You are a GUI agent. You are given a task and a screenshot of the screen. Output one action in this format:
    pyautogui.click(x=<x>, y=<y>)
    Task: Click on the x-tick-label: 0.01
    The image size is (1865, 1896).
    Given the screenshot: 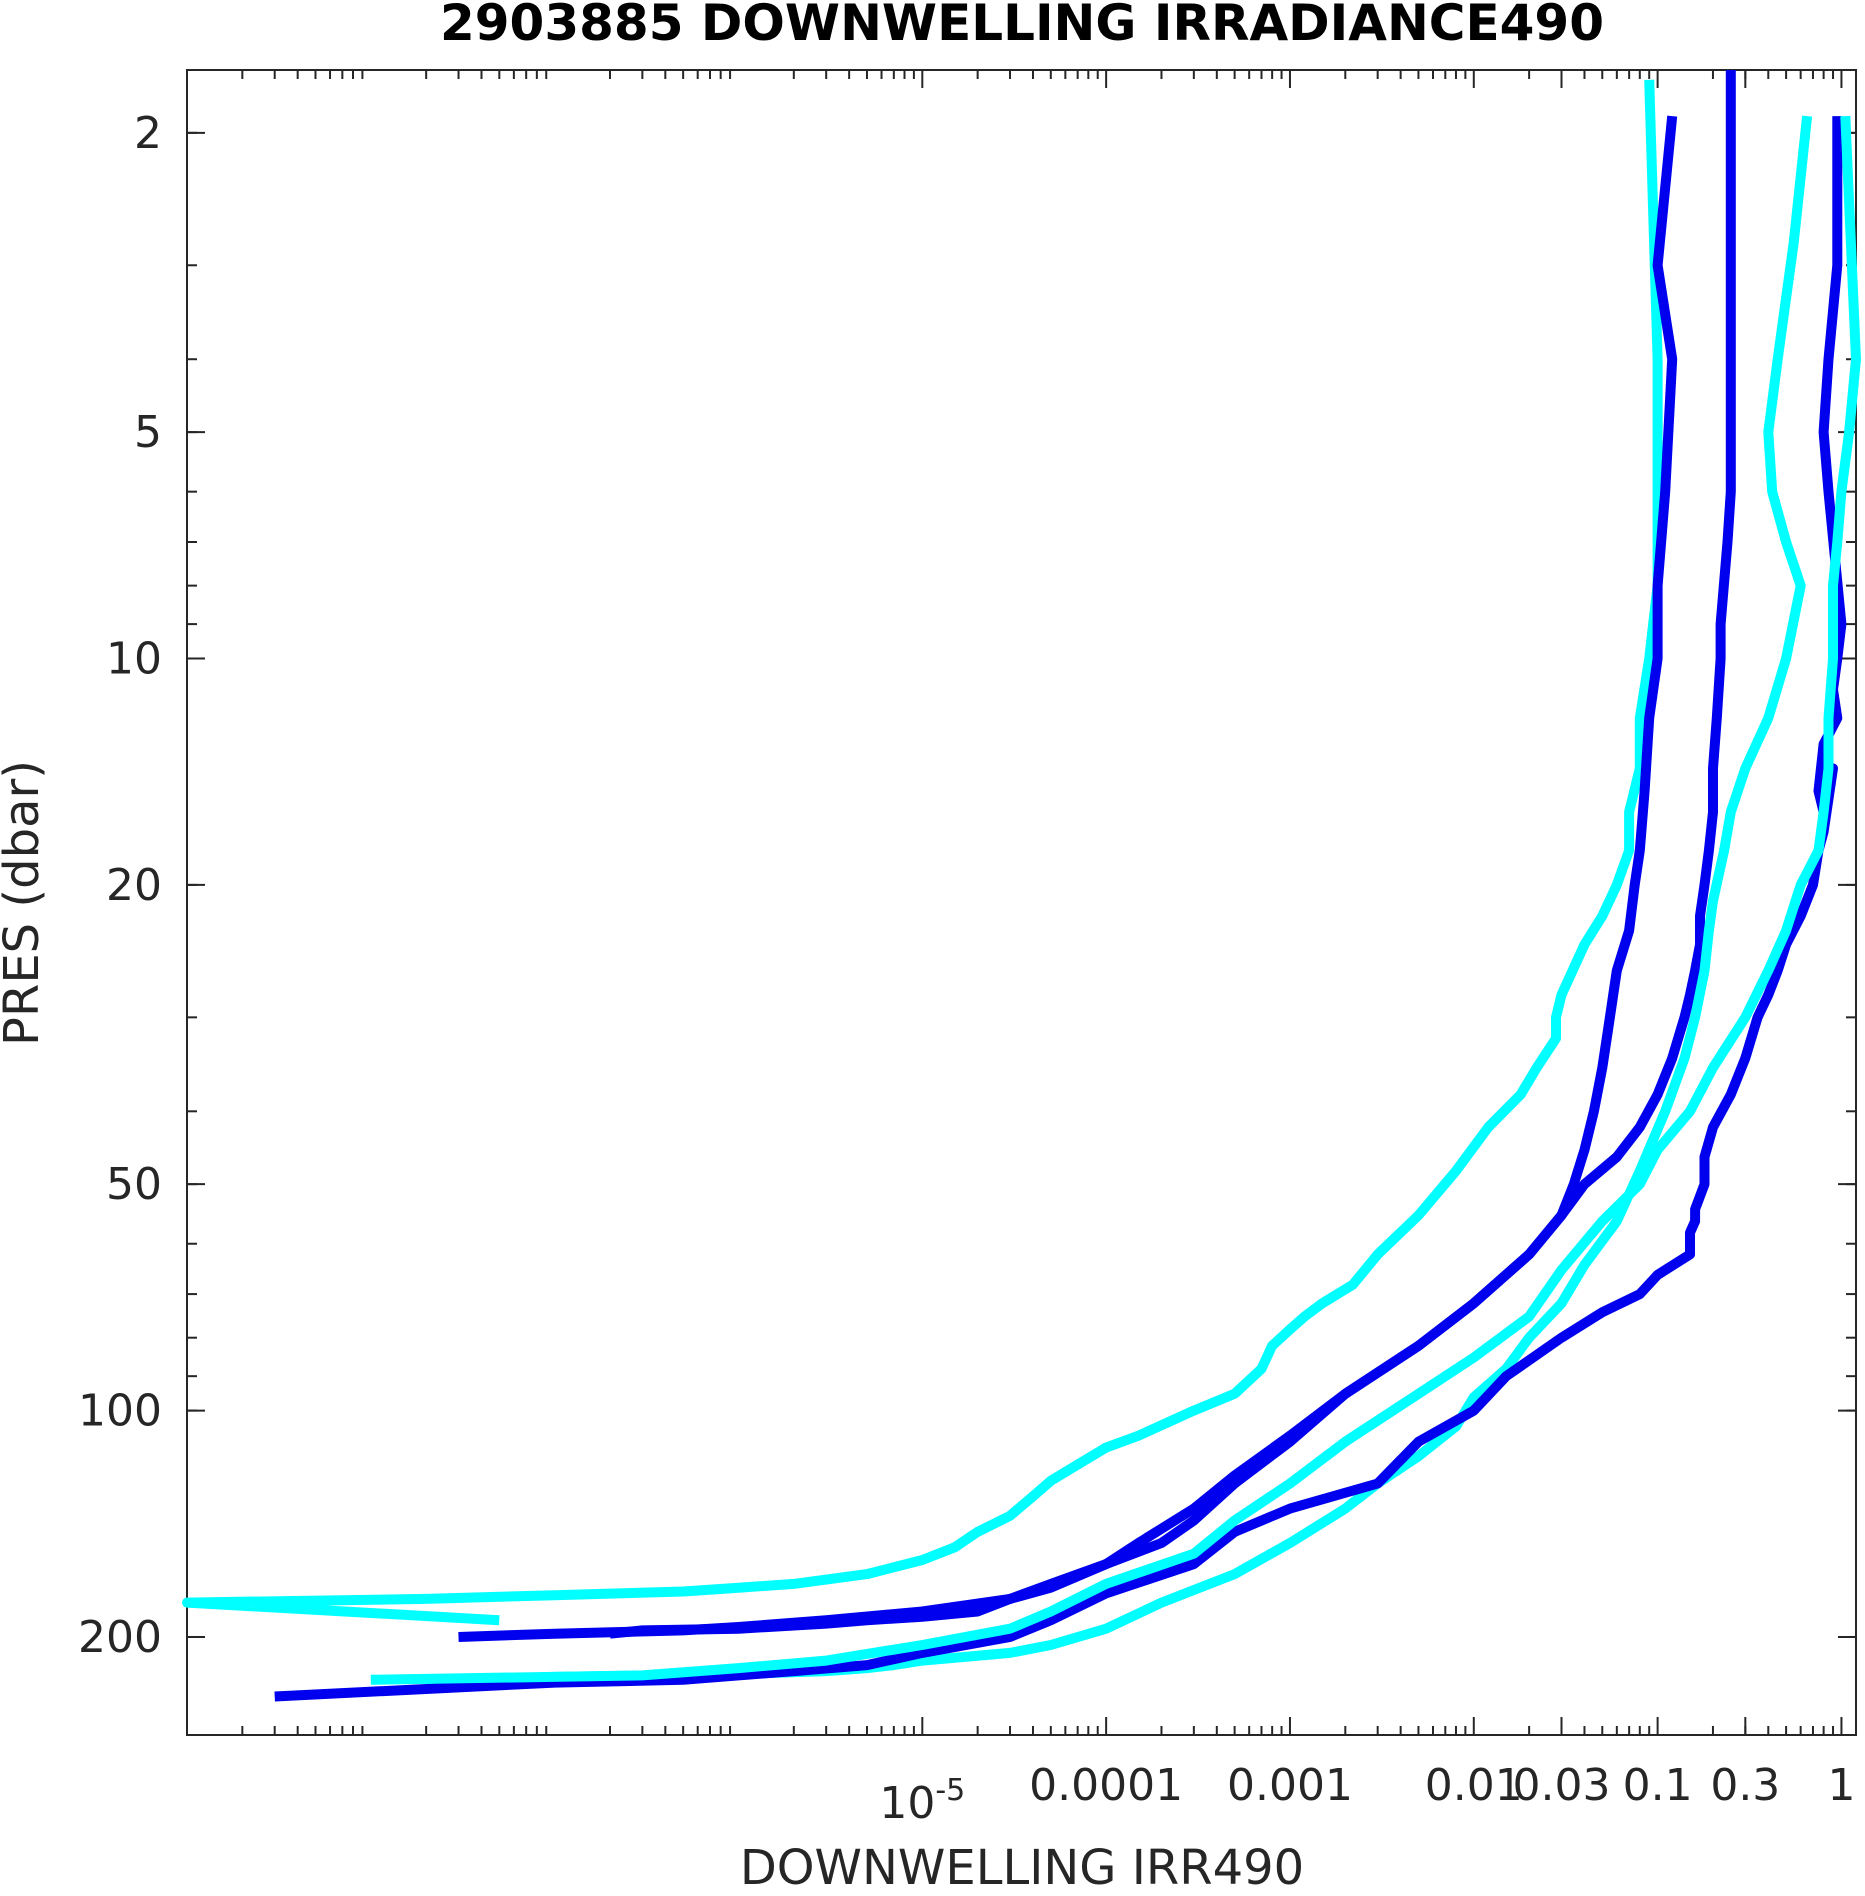 What is the action you would take?
    pyautogui.click(x=1474, y=1785)
    